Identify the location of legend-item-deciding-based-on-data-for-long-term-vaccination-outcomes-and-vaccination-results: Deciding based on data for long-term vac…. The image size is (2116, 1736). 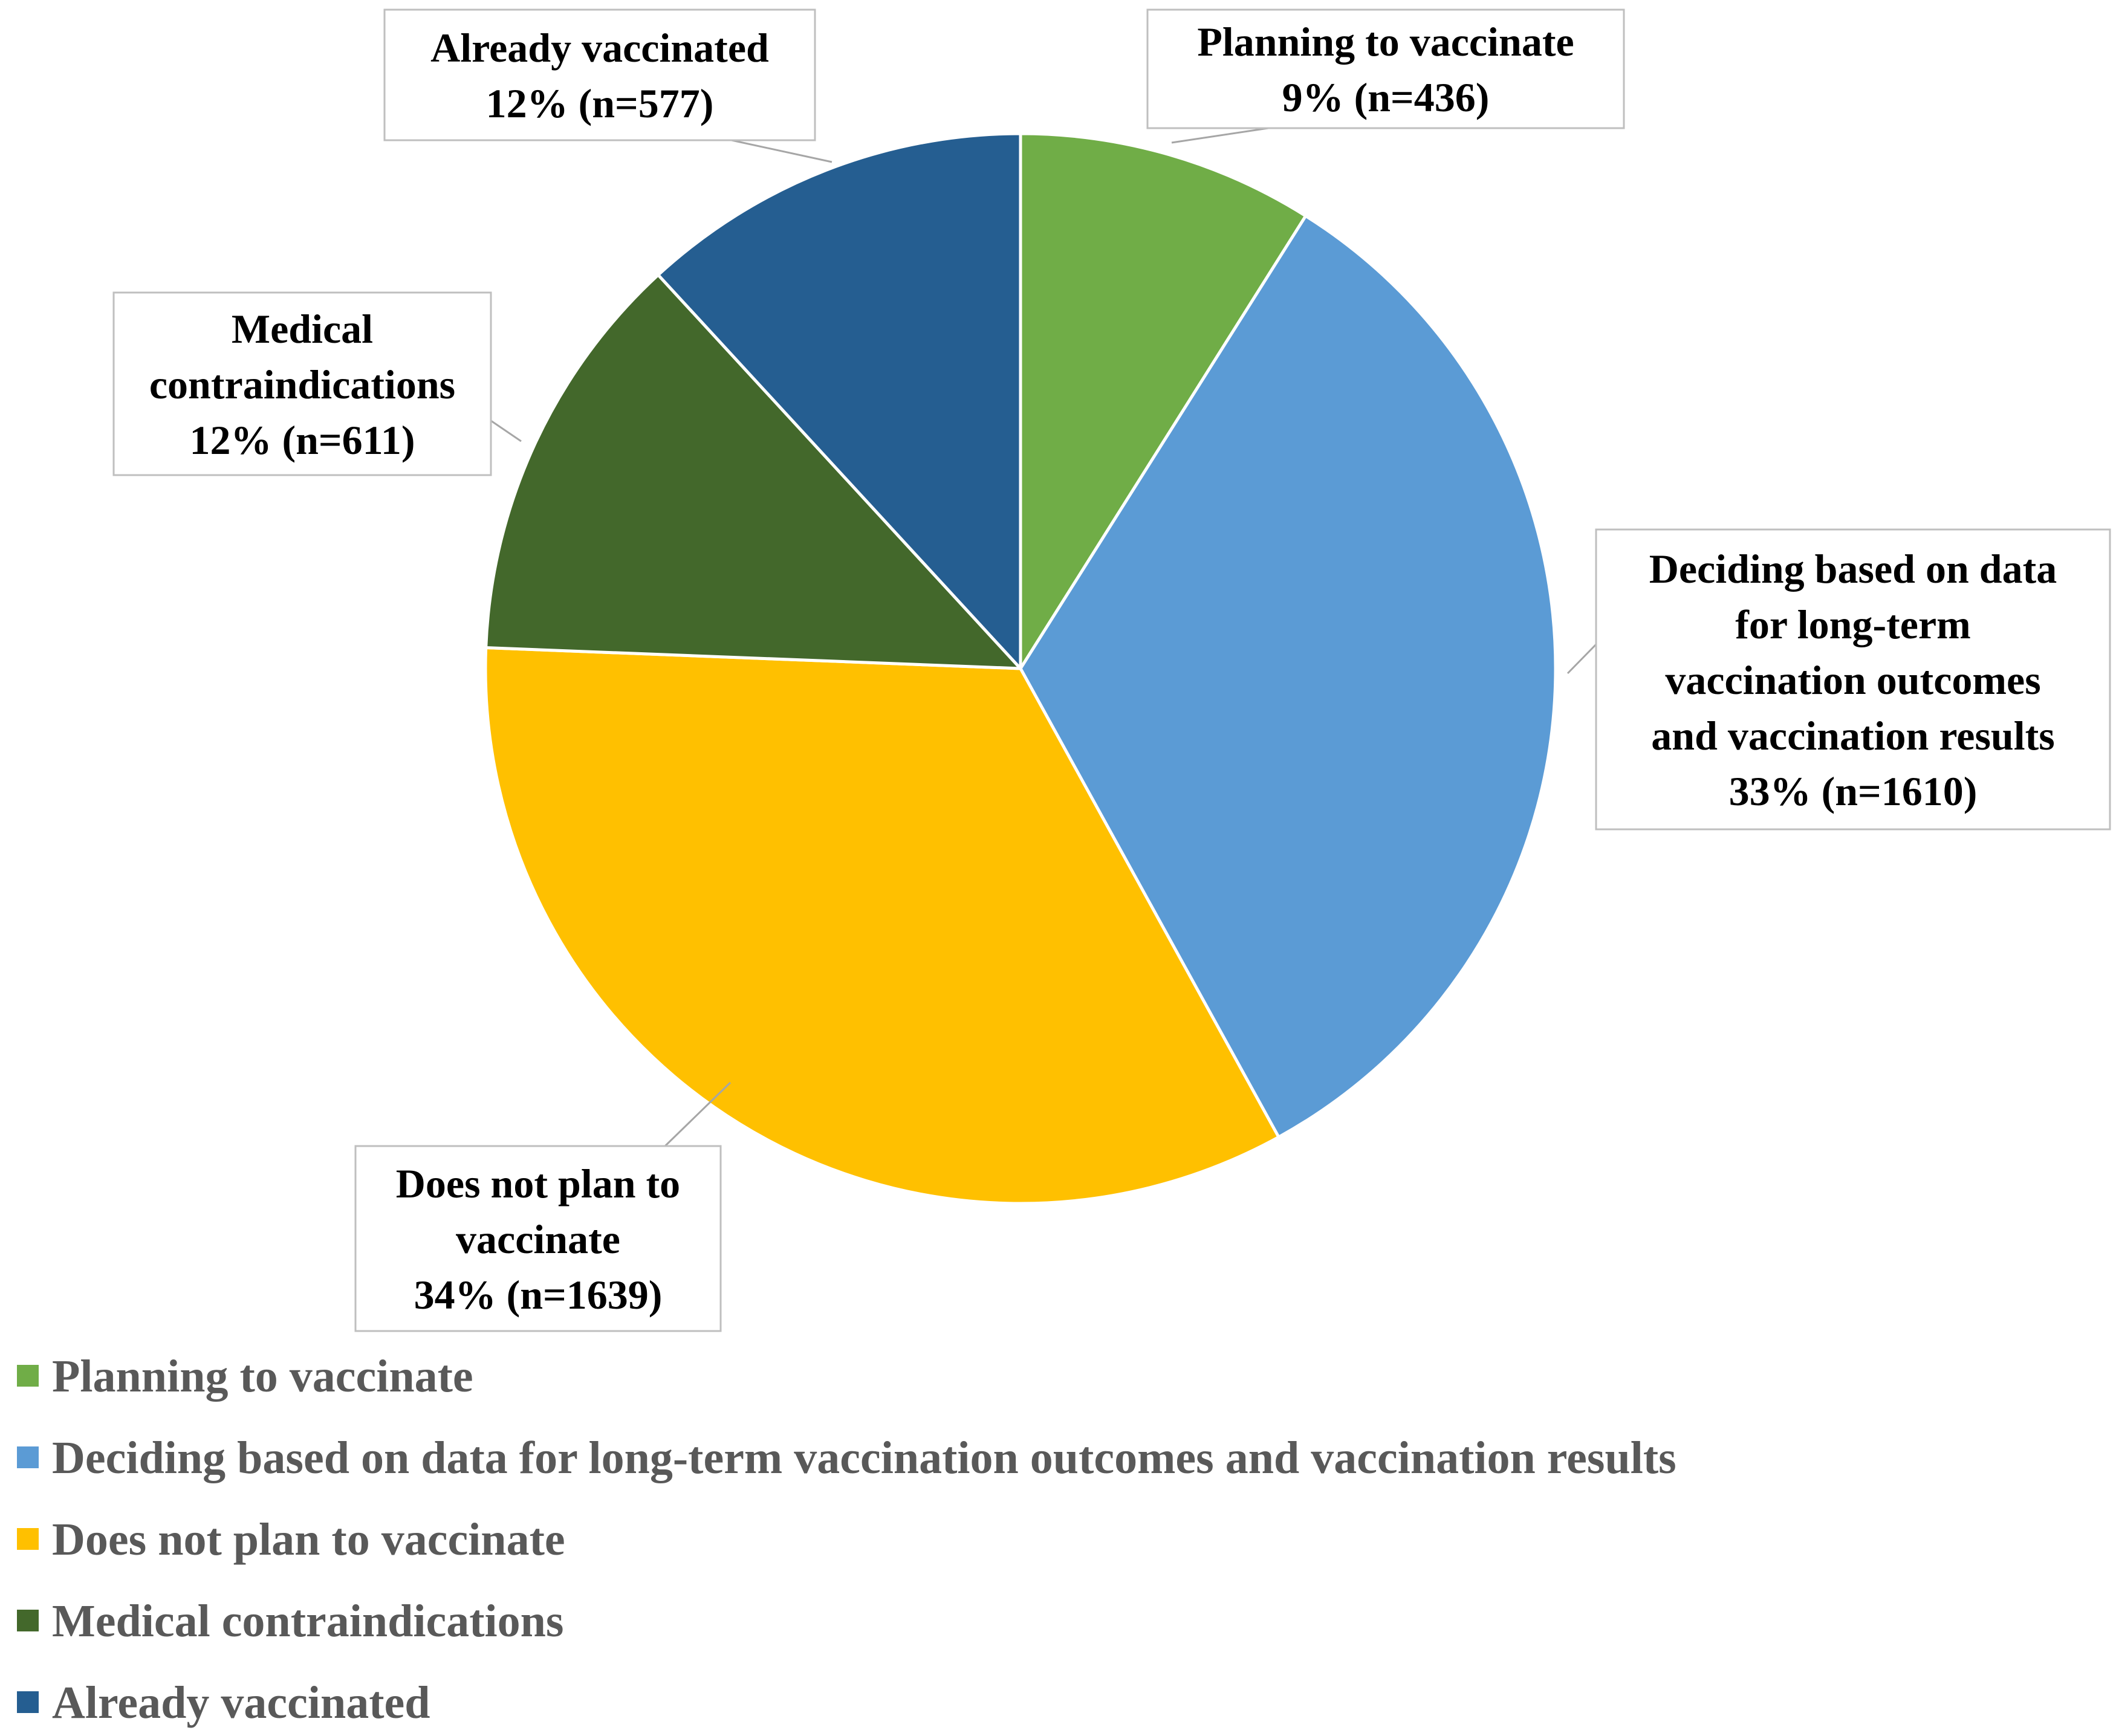
(846, 1458).